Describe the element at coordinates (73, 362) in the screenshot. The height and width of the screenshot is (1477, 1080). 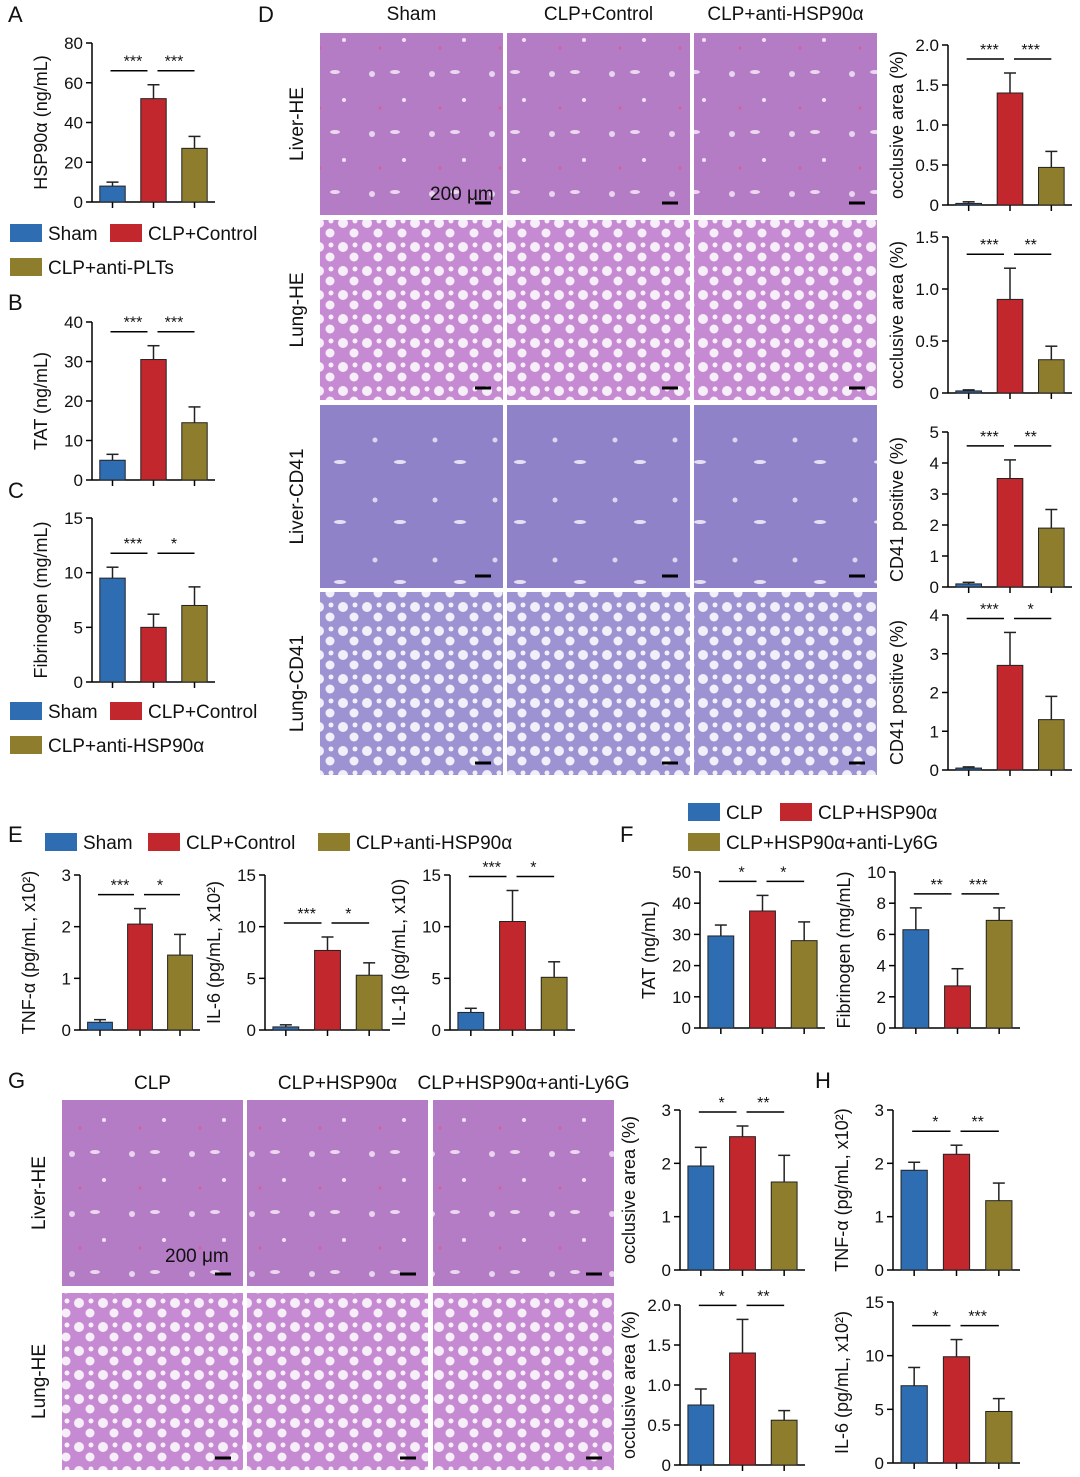
I see `y-tick-label: 30` at that location.